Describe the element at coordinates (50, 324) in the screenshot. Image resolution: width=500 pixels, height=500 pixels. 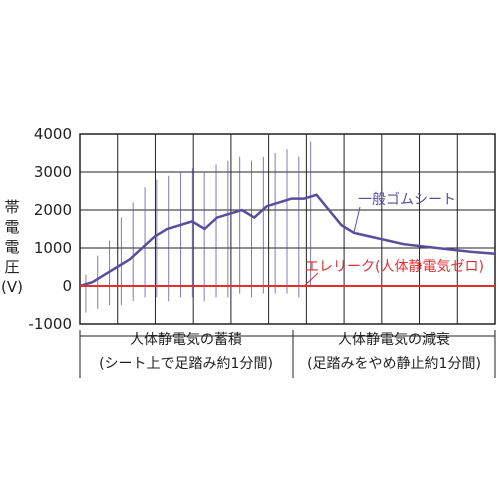
I see `y-tick-label: -1000` at that location.